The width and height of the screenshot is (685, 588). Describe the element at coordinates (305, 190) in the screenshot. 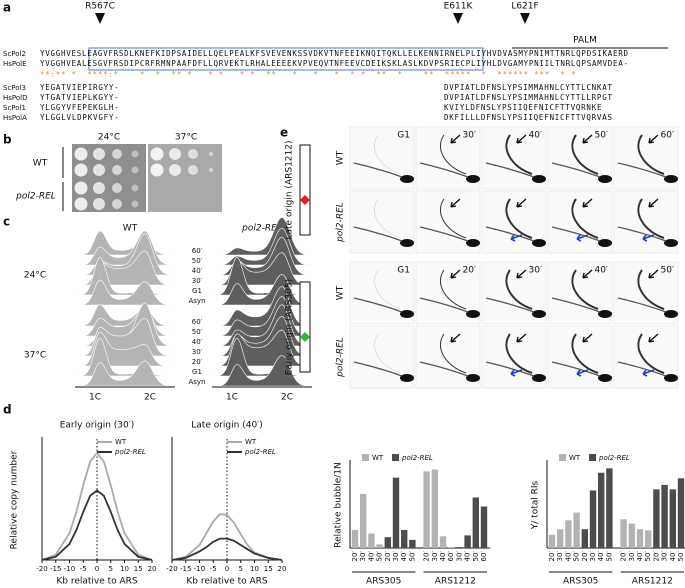

I see `chromosome-schematic` at that location.